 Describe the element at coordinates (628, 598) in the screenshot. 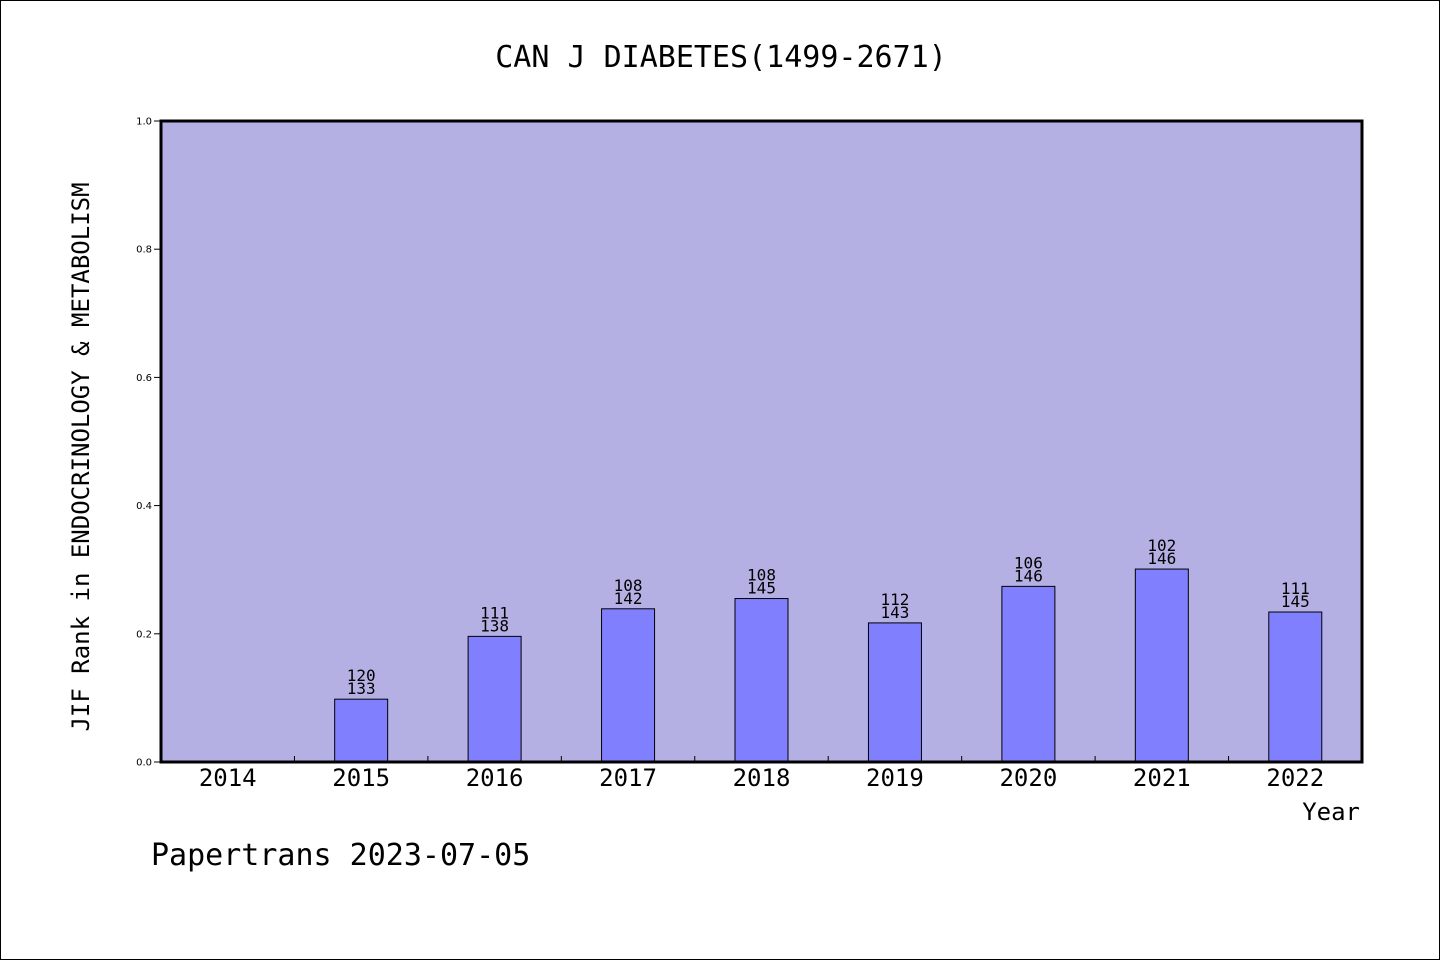

I see `bar-label-bottom: 142` at that location.